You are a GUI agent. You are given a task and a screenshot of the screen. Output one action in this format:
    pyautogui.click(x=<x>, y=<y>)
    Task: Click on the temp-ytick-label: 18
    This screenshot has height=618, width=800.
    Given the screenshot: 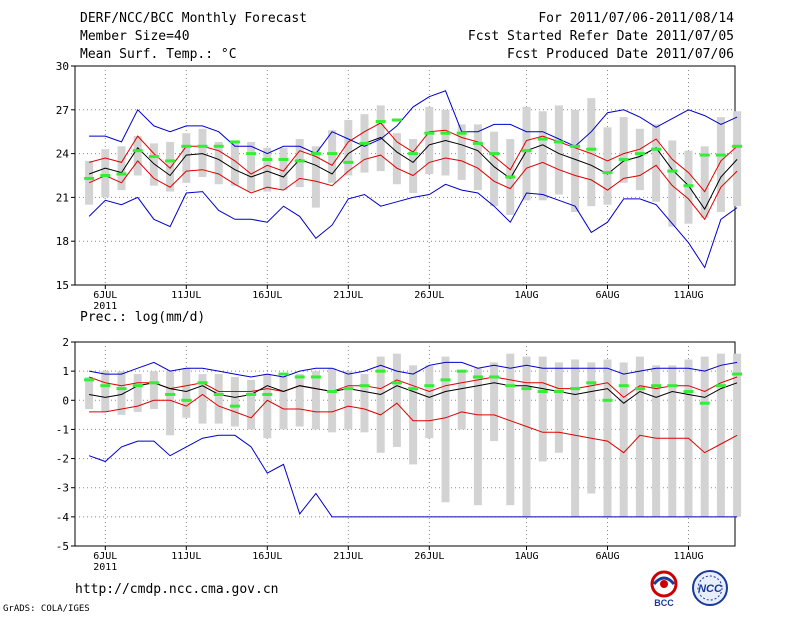 What is the action you would take?
    pyautogui.click(x=62, y=241)
    